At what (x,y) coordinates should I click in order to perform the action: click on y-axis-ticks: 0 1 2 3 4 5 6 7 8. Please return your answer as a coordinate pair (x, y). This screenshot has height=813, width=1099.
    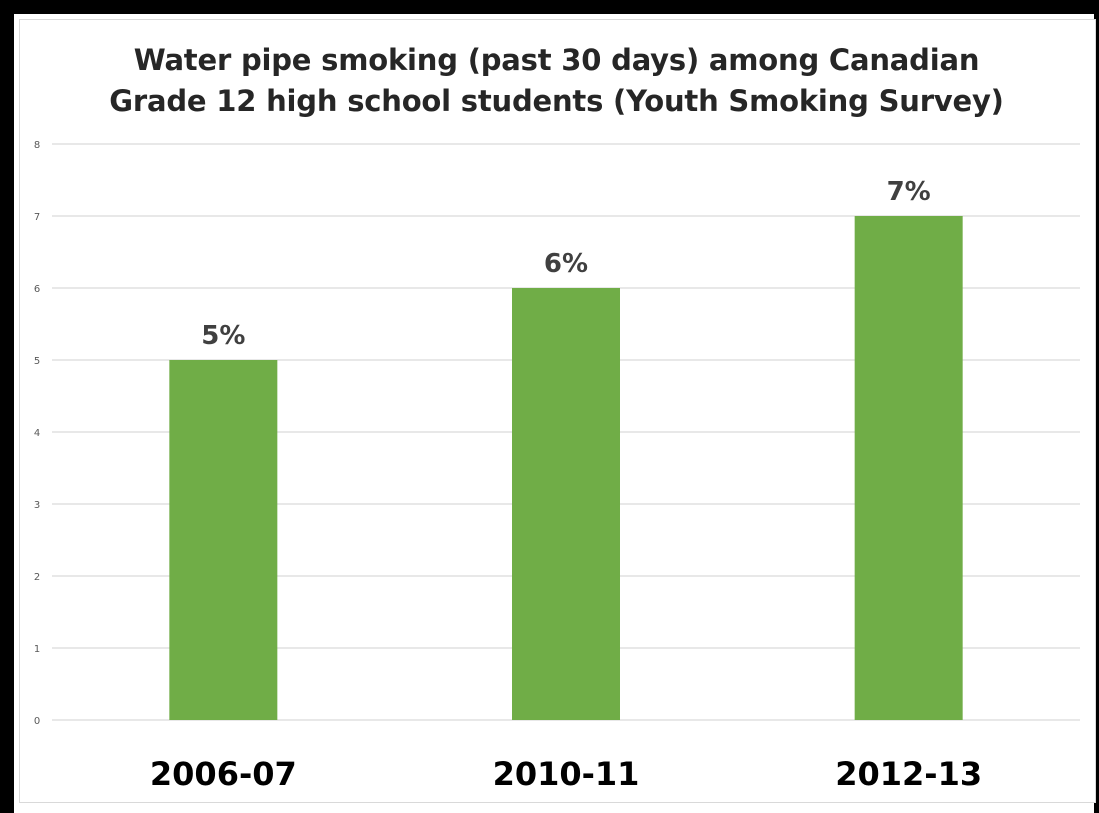
    Looking at the image, I should click on (37, 433).